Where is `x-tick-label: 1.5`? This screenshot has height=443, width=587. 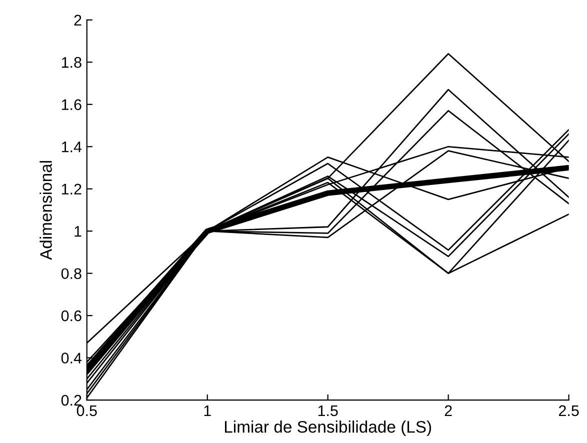 x-tick-label: 1.5 is located at coordinates (328, 410).